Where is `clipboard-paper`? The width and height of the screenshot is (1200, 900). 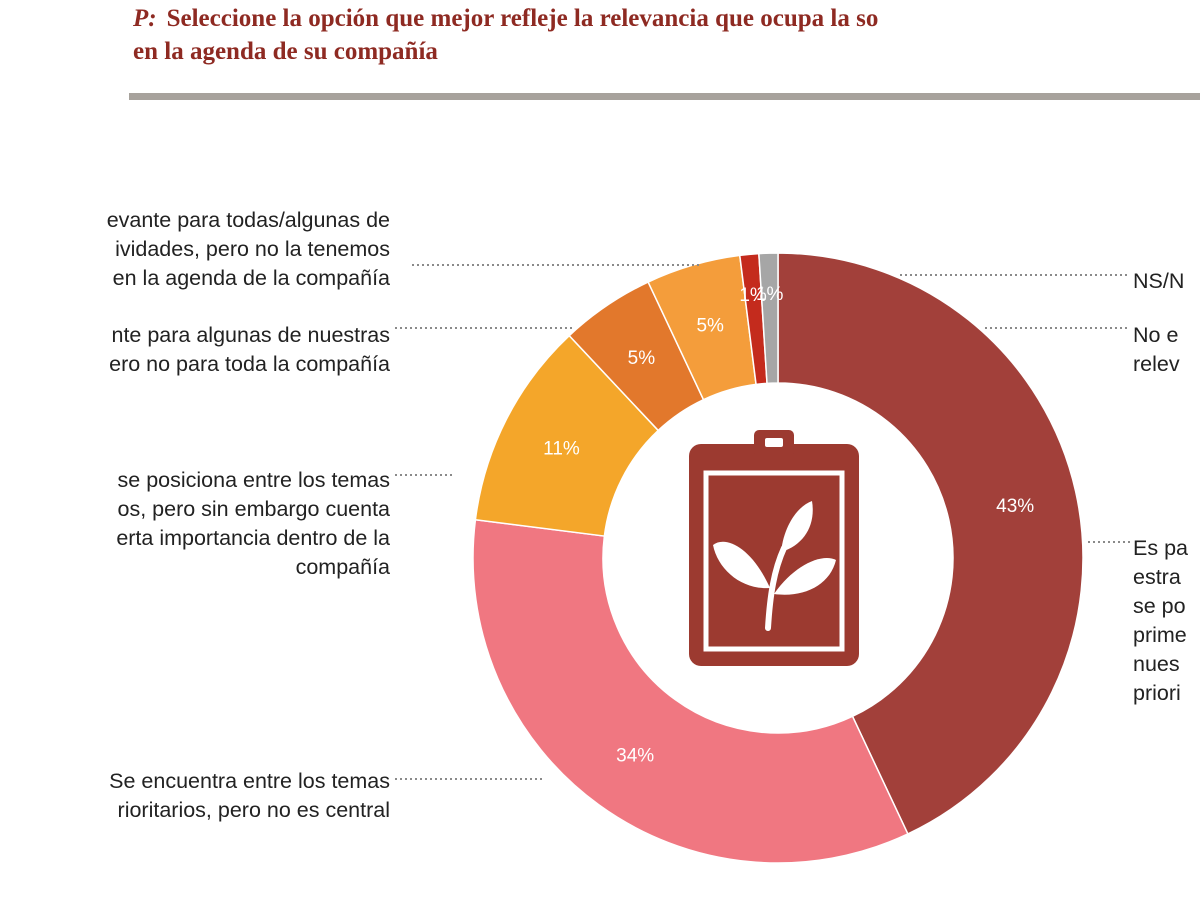
clipboard-paper is located at coordinates (774, 561).